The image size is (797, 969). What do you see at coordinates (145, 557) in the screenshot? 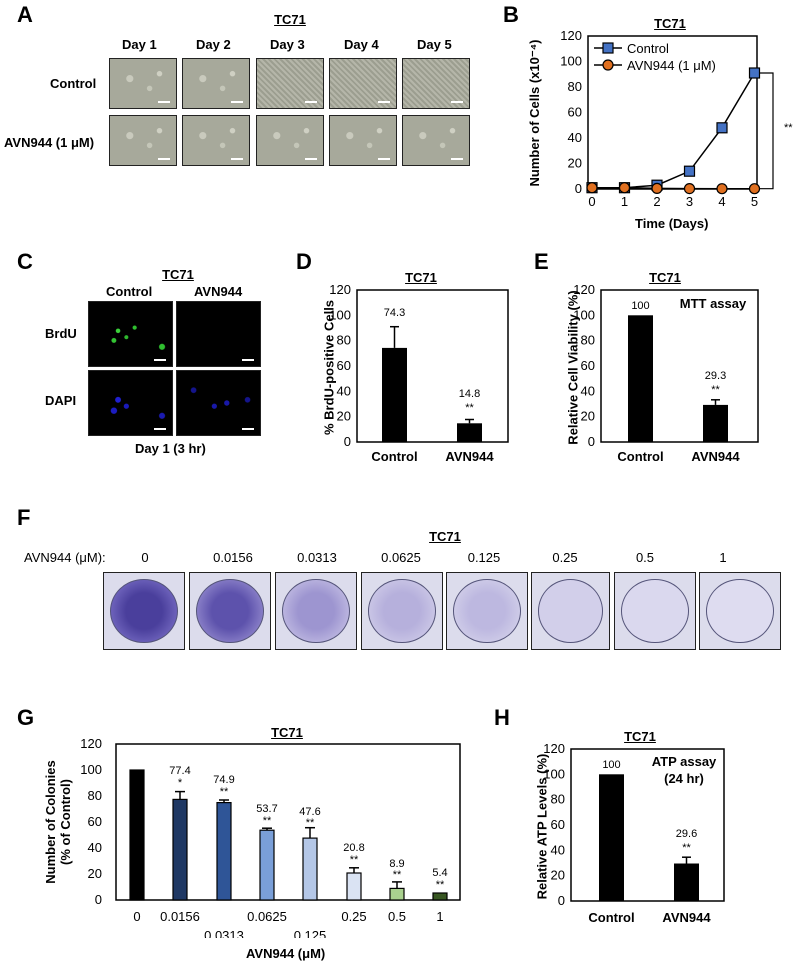
I see `conc-label: 0` at bounding box center [145, 557].